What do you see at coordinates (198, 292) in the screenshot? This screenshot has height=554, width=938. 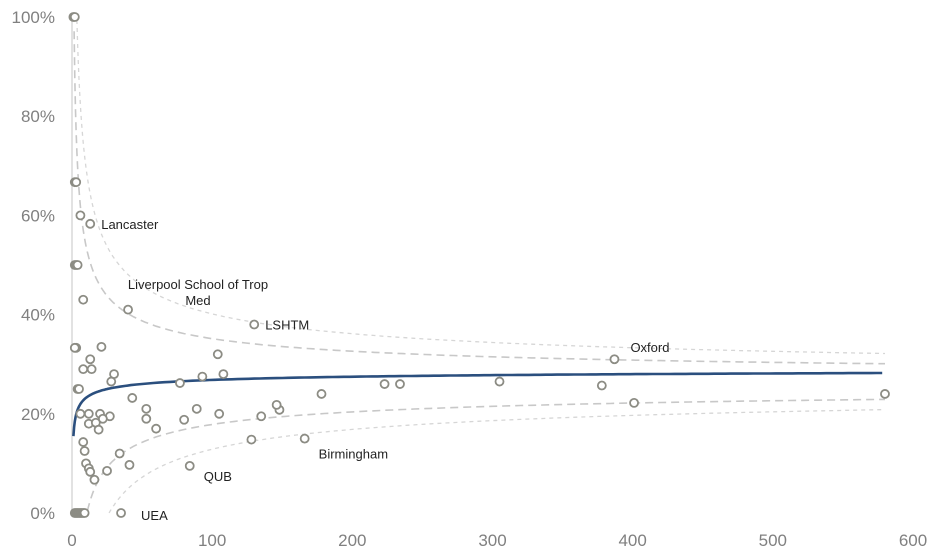 I see `point-label: Liverpool School of Trop Med` at bounding box center [198, 292].